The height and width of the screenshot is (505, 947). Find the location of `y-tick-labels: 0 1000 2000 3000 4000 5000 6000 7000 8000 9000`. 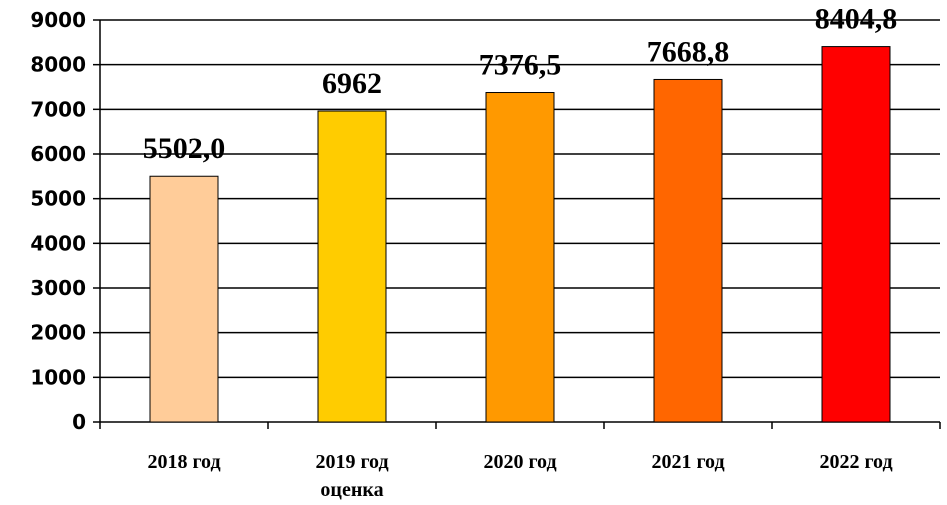

y-tick-labels: 0 1000 2000 3000 4000 5000 6000 7000 8000 9000 is located at coordinates (58, 221).